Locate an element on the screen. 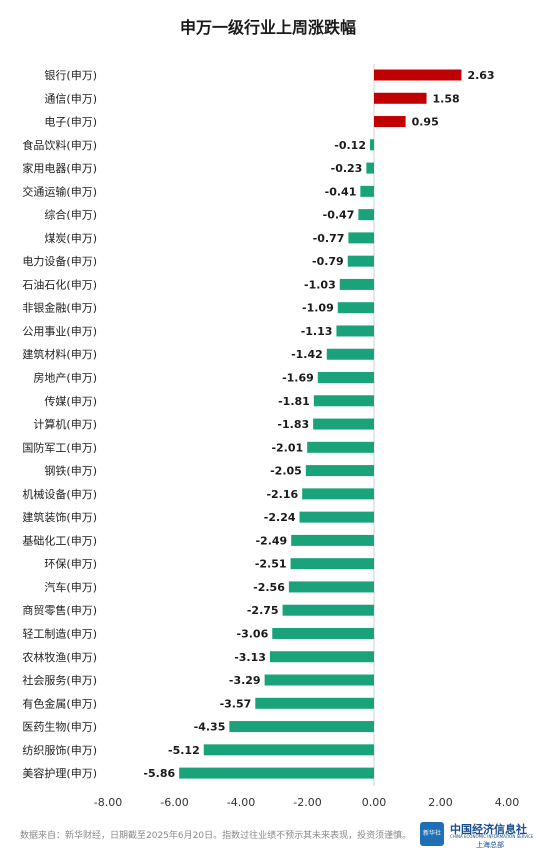  category-label: 钢铁(申万) is located at coordinates (70, 471).